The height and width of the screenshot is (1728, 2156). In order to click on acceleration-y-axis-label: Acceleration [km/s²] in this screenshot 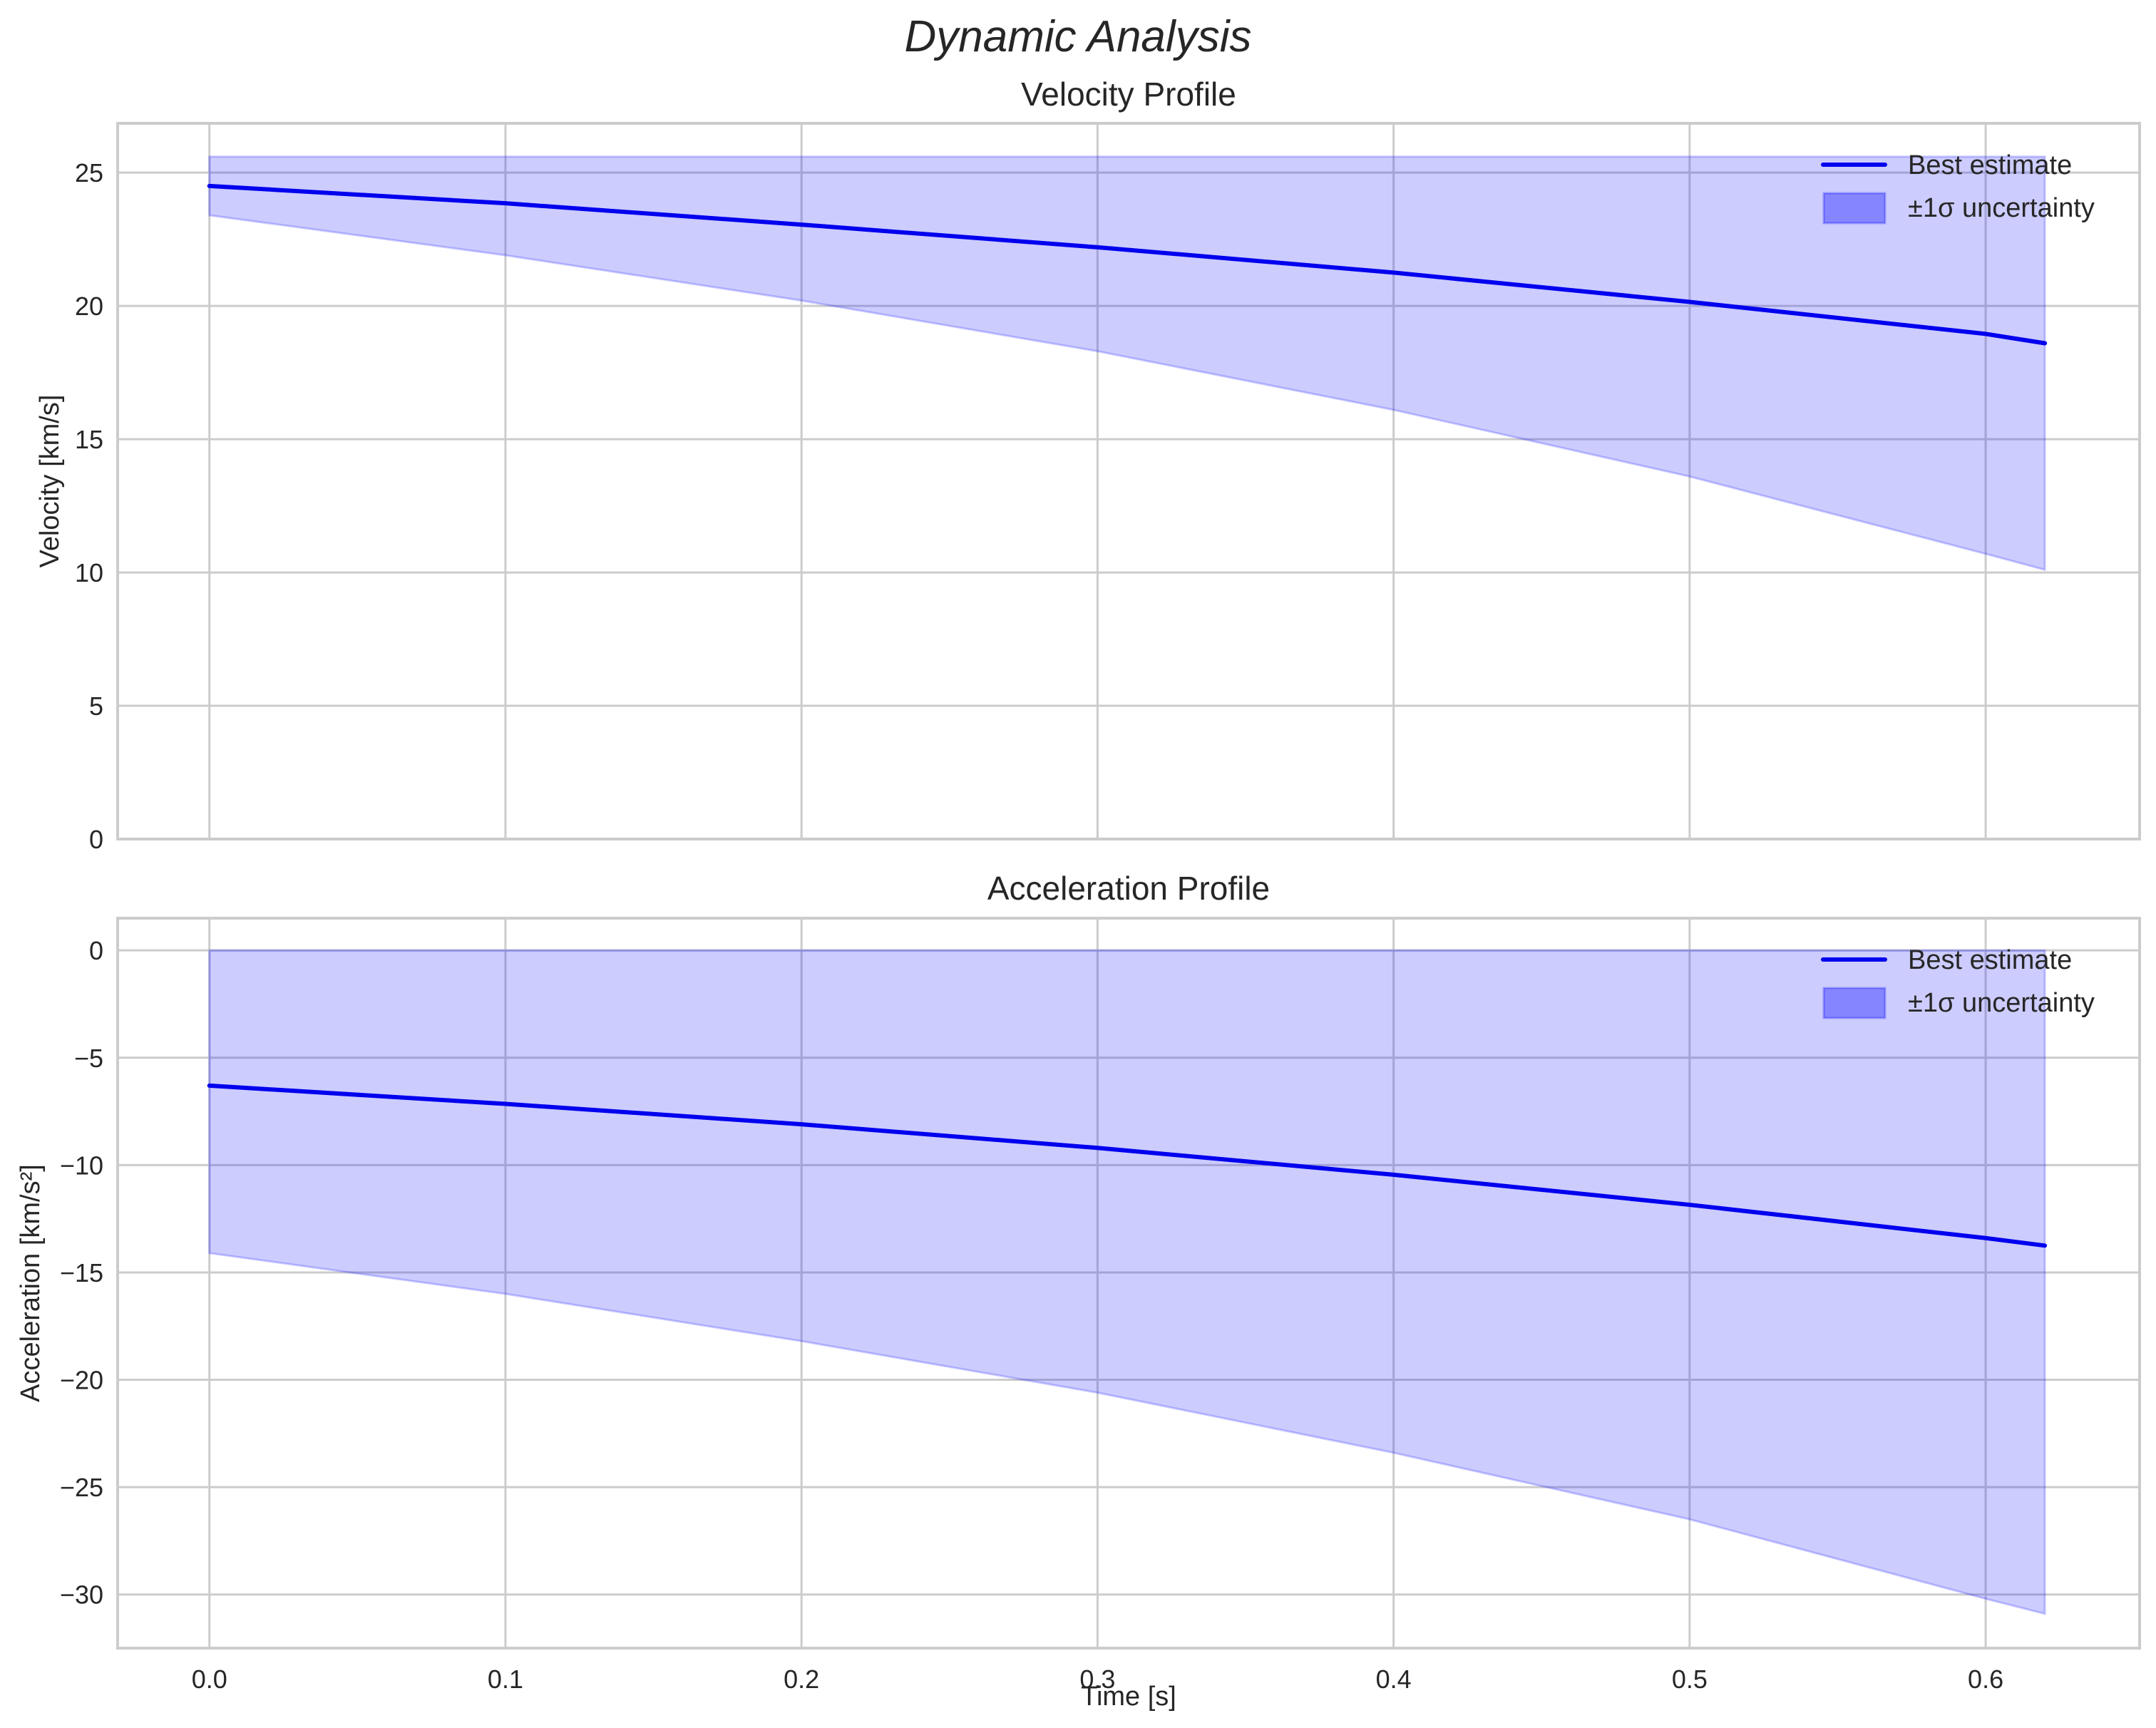, I will do `click(31, 1283)`.